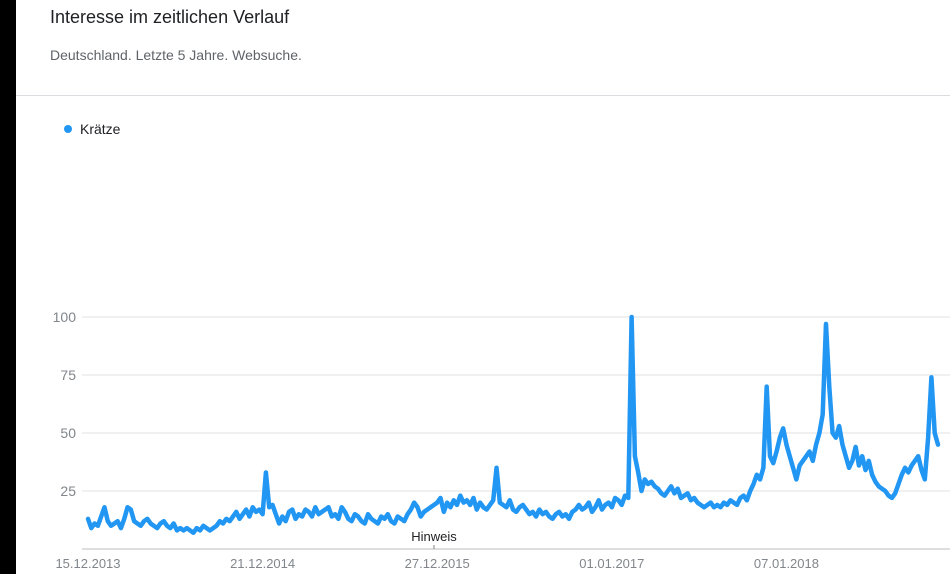 This screenshot has height=574, width=950. What do you see at coordinates (483, 95) in the screenshot?
I see `divider` at bounding box center [483, 95].